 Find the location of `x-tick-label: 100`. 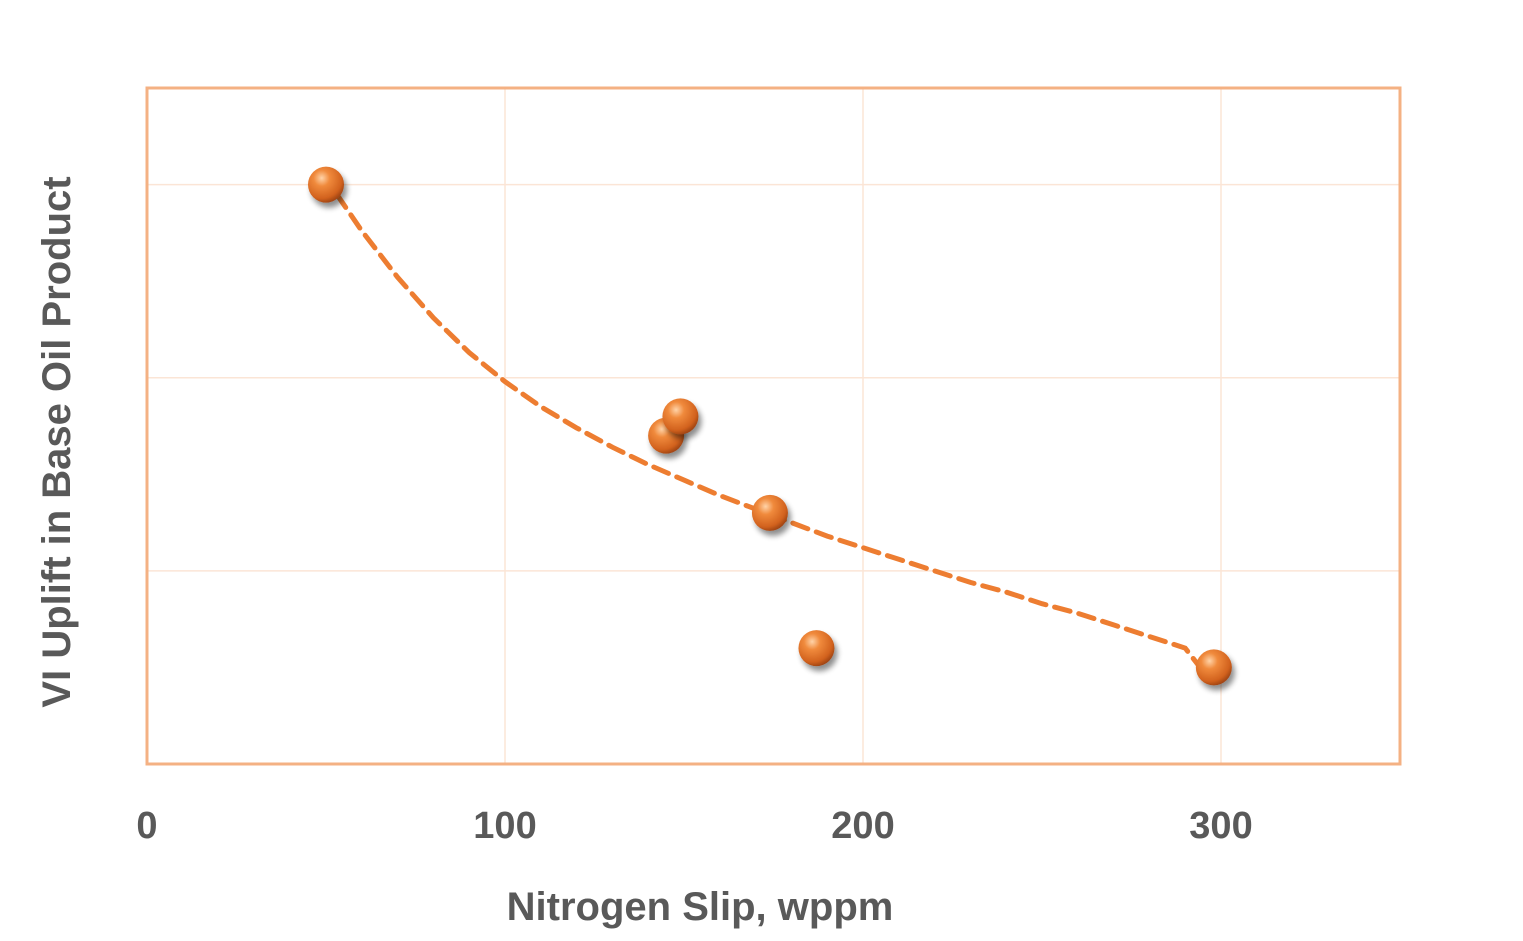

x-tick-label: 100 is located at coordinates (504, 826).